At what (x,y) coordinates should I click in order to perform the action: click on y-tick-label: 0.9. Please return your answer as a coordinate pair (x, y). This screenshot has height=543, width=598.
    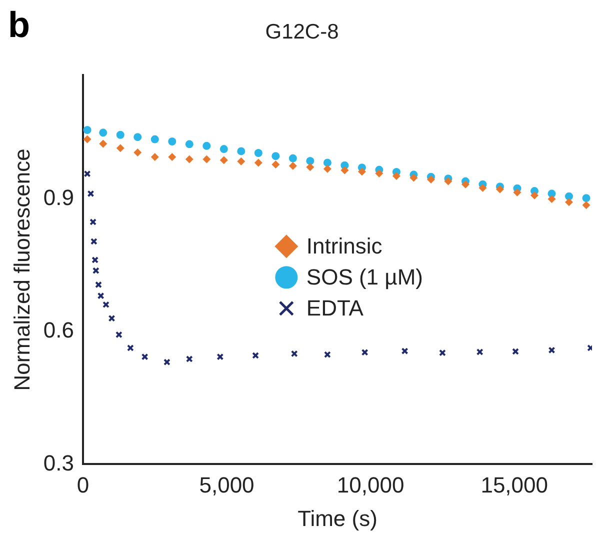
    Looking at the image, I should click on (58, 197).